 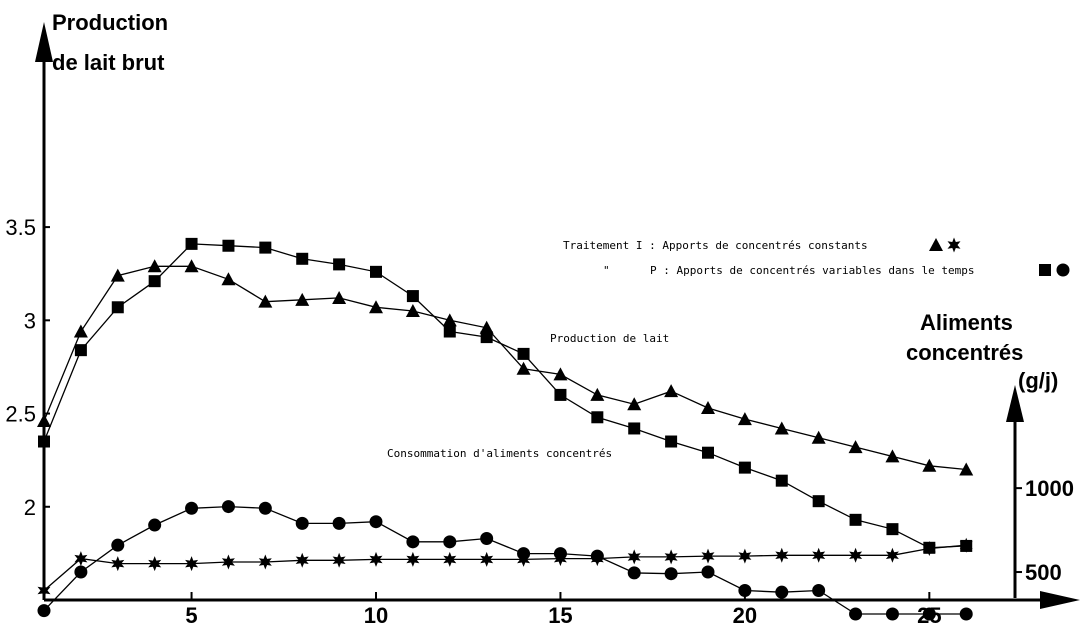 I want to click on x-axis-arrow, so click(x=1060, y=600).